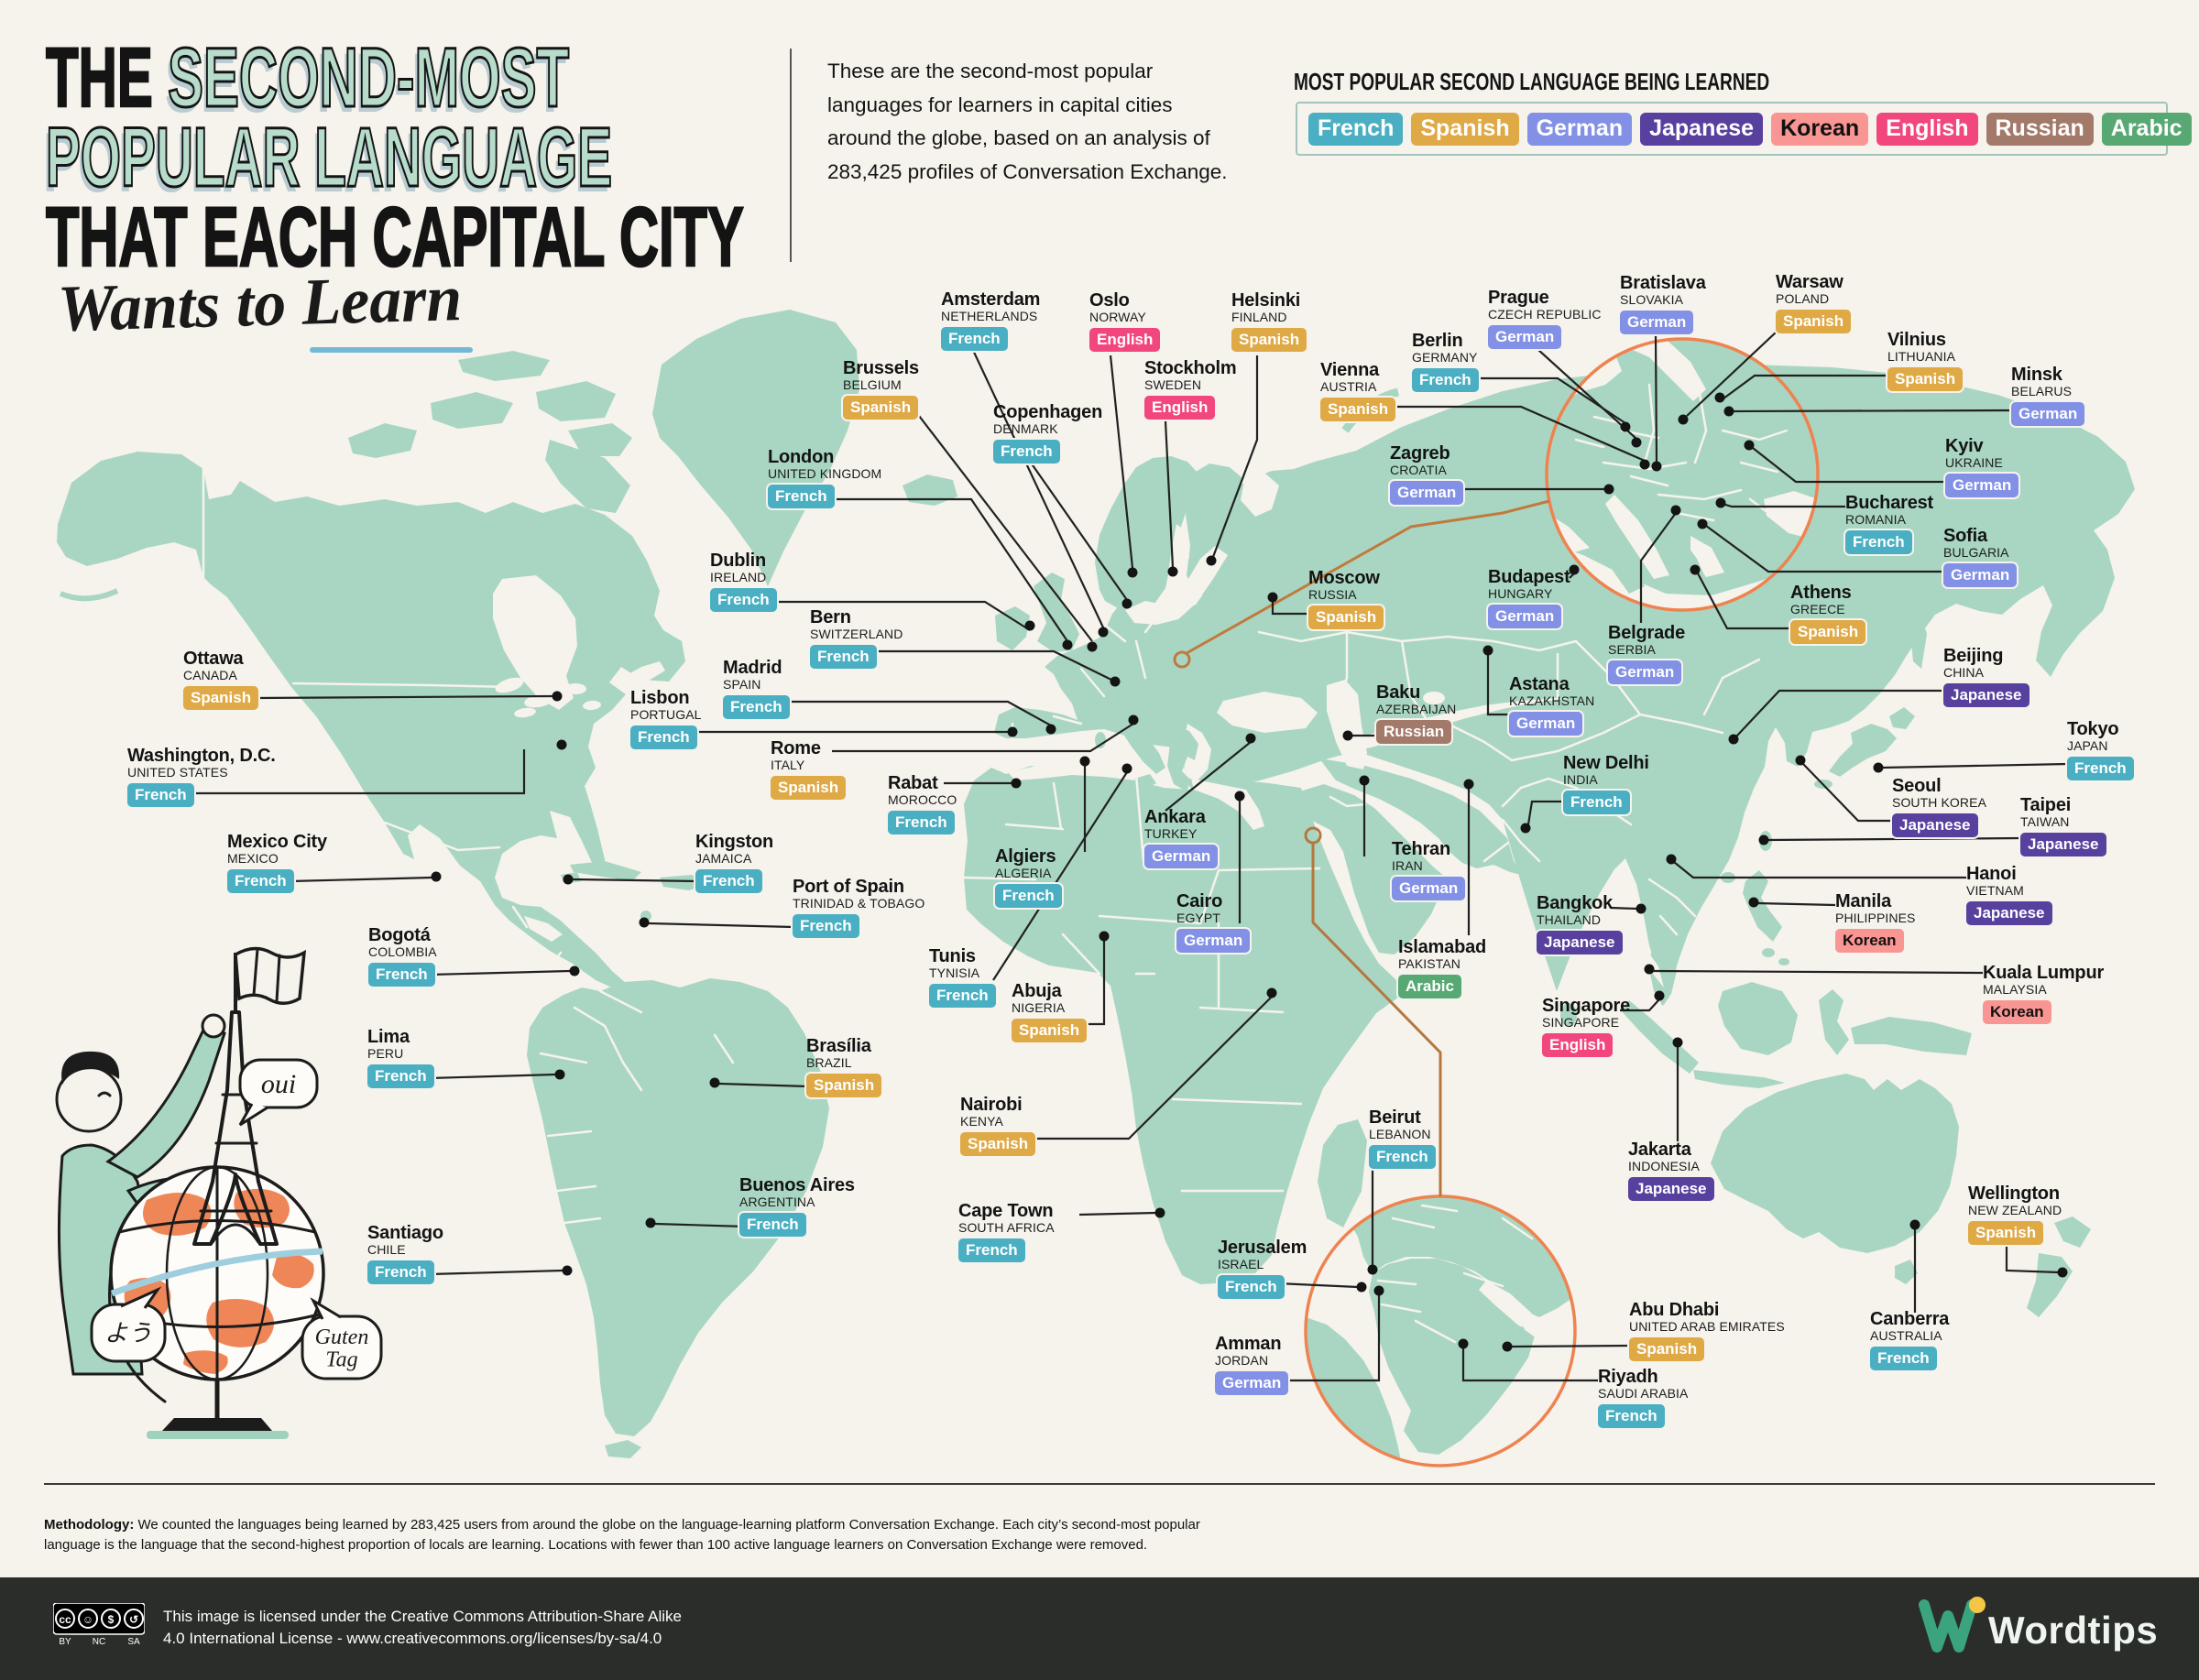 The height and width of the screenshot is (1680, 2199). What do you see at coordinates (99, 1641) in the screenshot?
I see `svg-text: NC` at bounding box center [99, 1641].